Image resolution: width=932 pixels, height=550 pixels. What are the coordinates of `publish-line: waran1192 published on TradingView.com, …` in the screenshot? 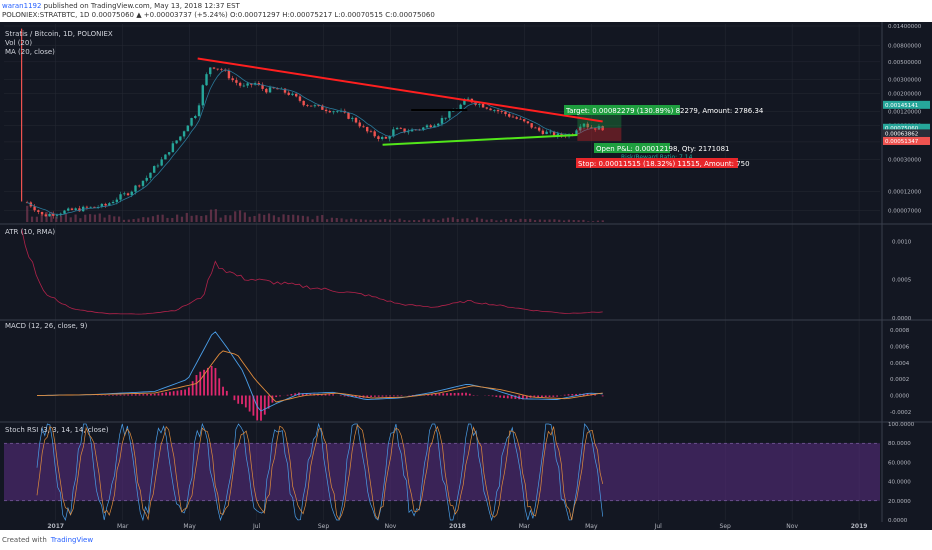 It's located at (121, 6).